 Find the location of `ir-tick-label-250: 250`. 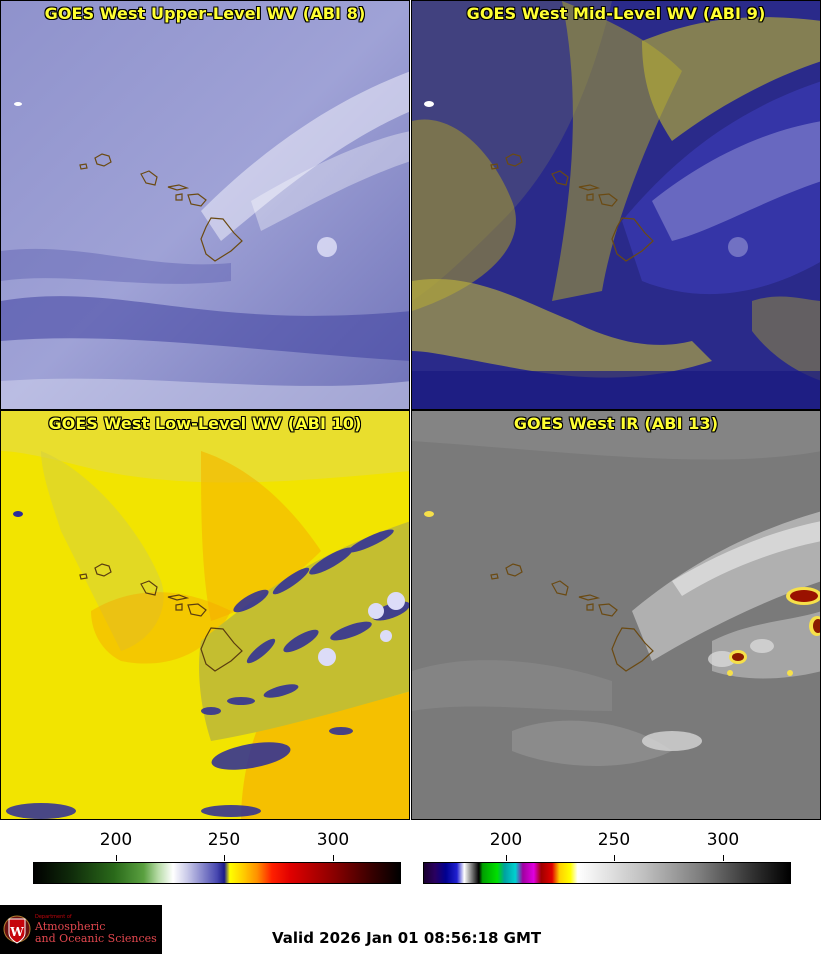

ir-tick-label-250: 250 is located at coordinates (614, 840).